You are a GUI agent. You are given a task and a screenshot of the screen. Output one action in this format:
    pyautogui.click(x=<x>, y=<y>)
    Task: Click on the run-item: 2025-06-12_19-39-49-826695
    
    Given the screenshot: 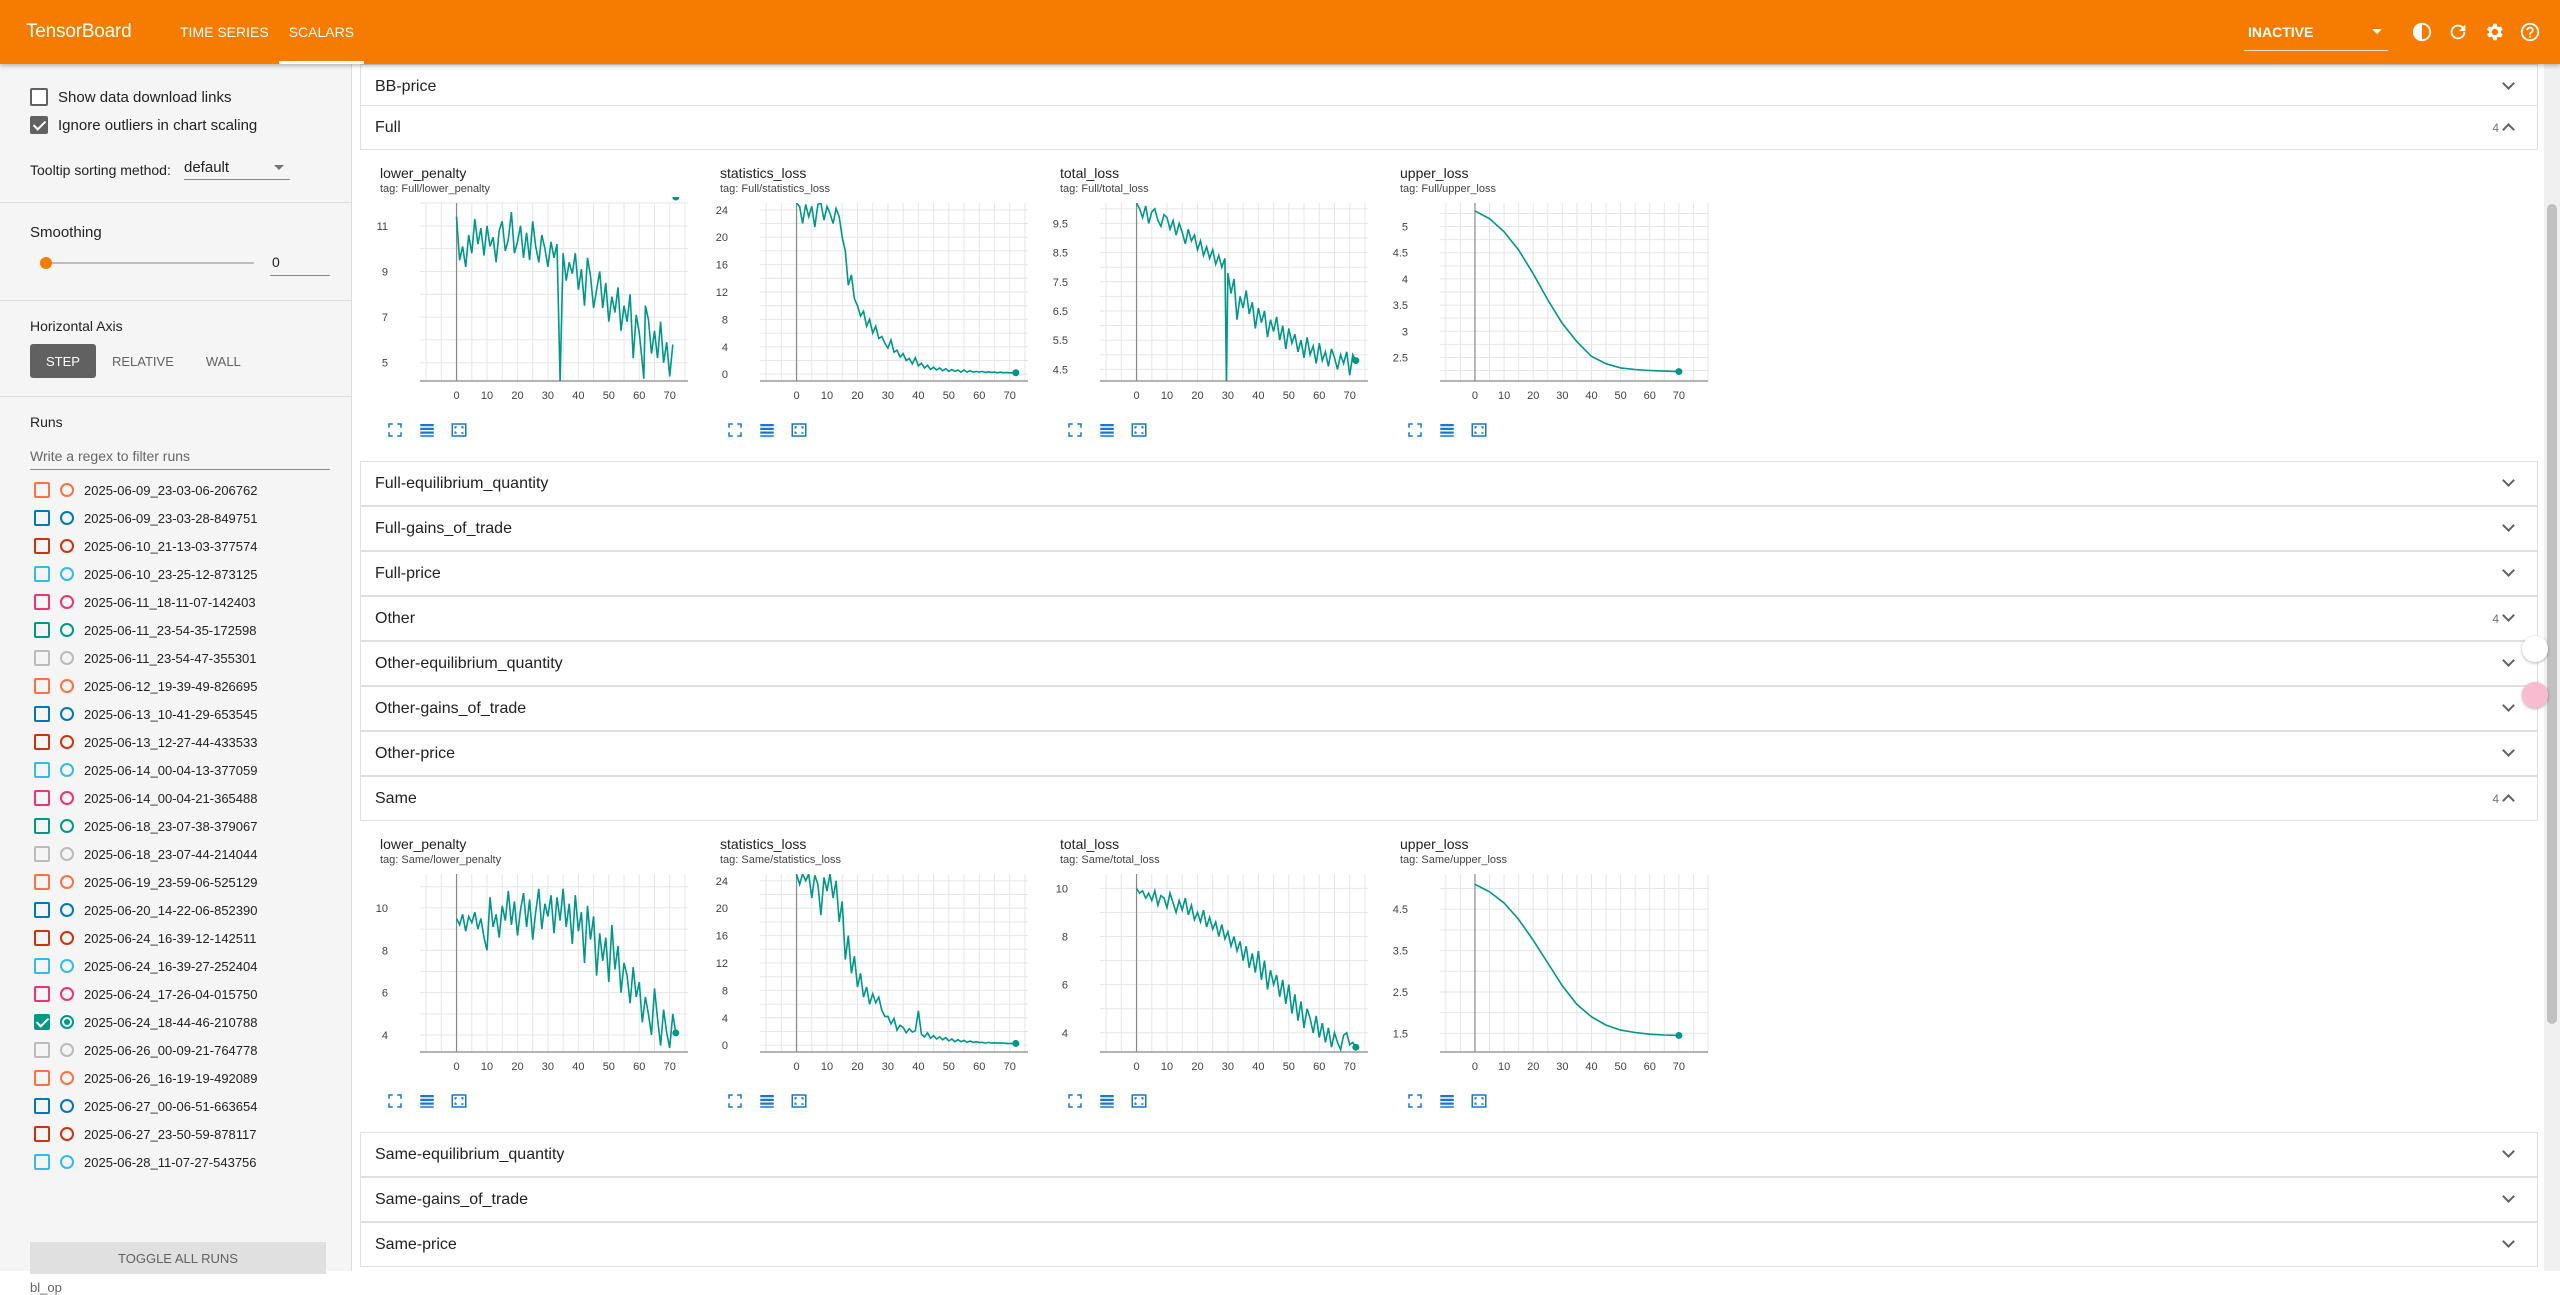 What is the action you would take?
    pyautogui.click(x=189, y=686)
    